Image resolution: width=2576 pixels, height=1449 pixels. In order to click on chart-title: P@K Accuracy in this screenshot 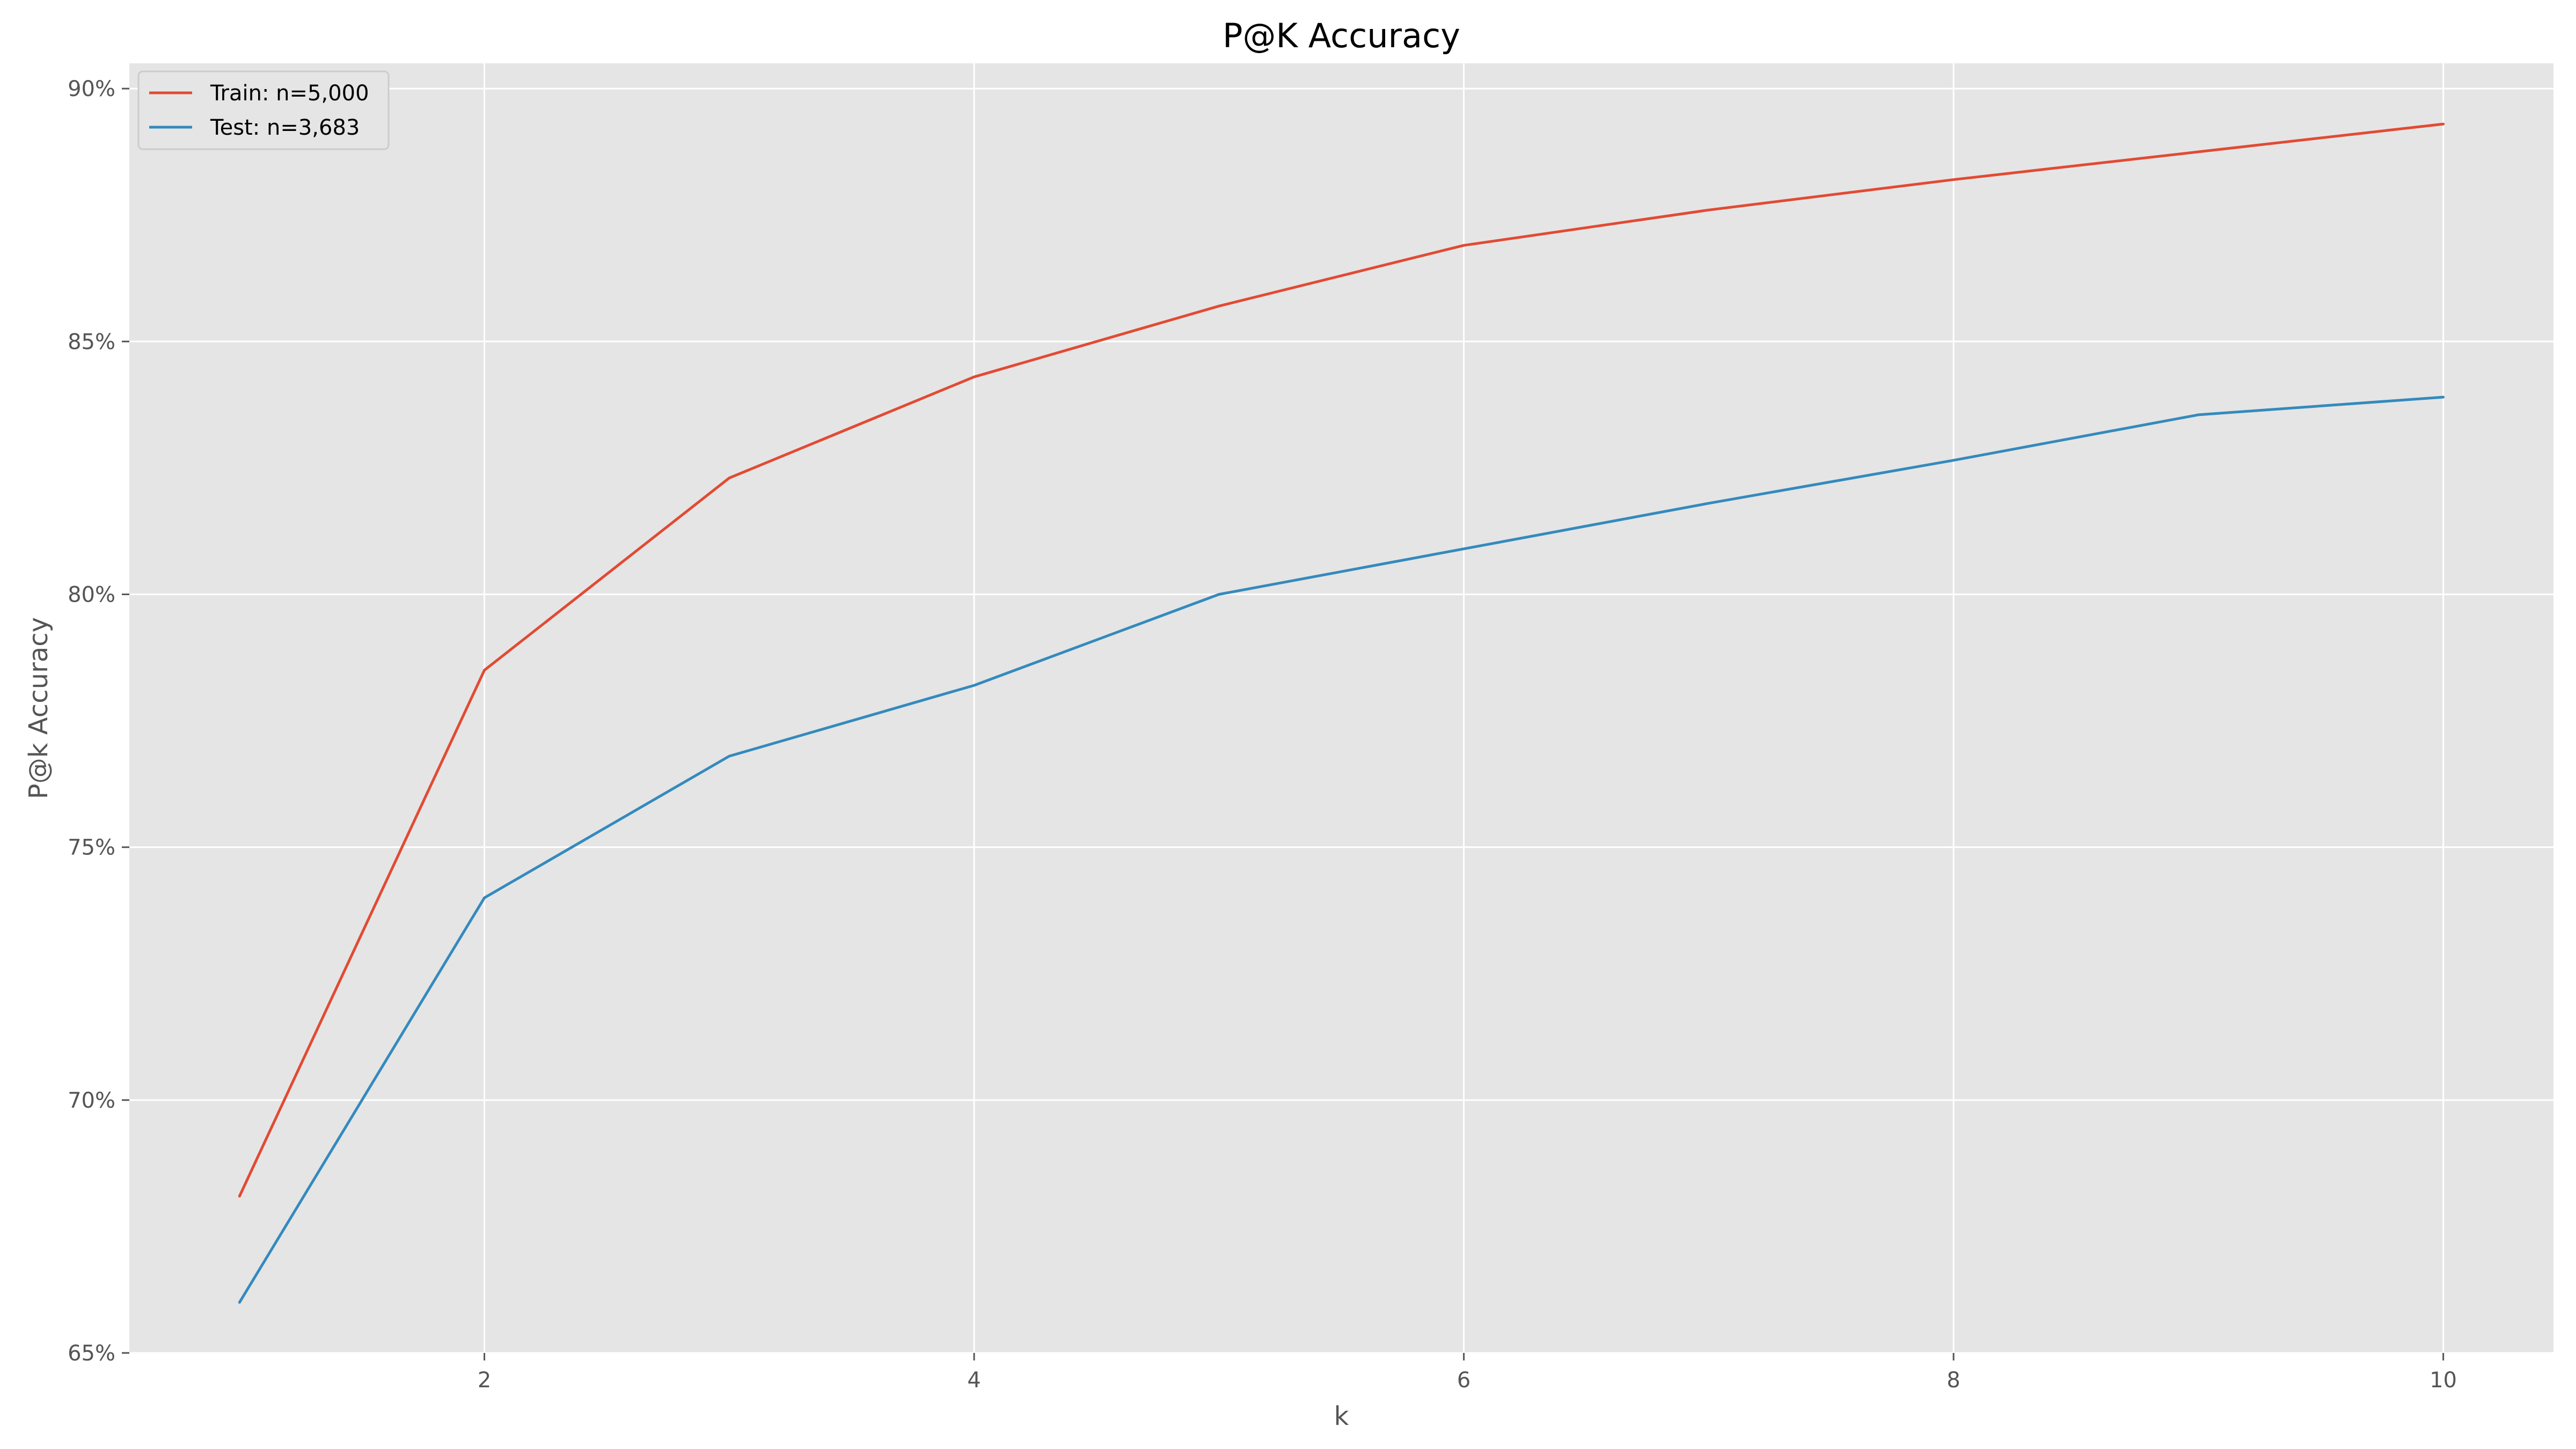, I will do `click(1341, 35)`.